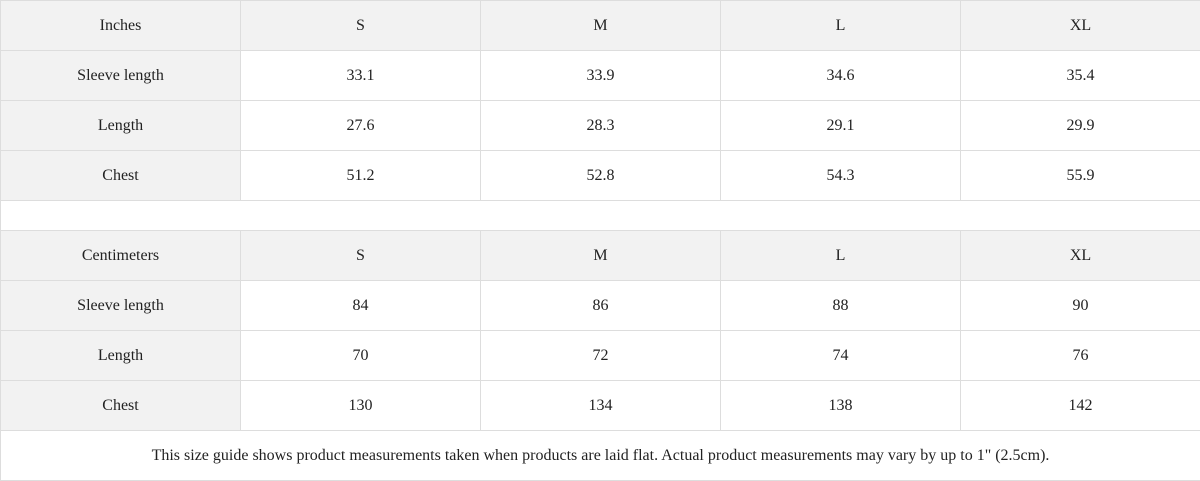  I want to click on measurement-cell: 28.3, so click(601, 126).